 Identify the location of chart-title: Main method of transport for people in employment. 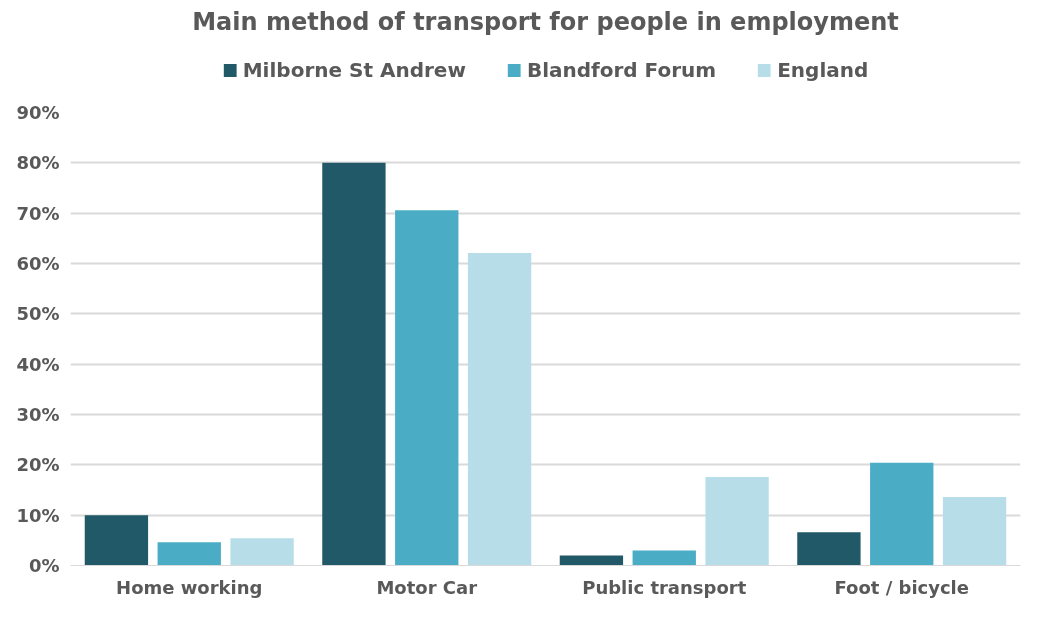
(545, 21).